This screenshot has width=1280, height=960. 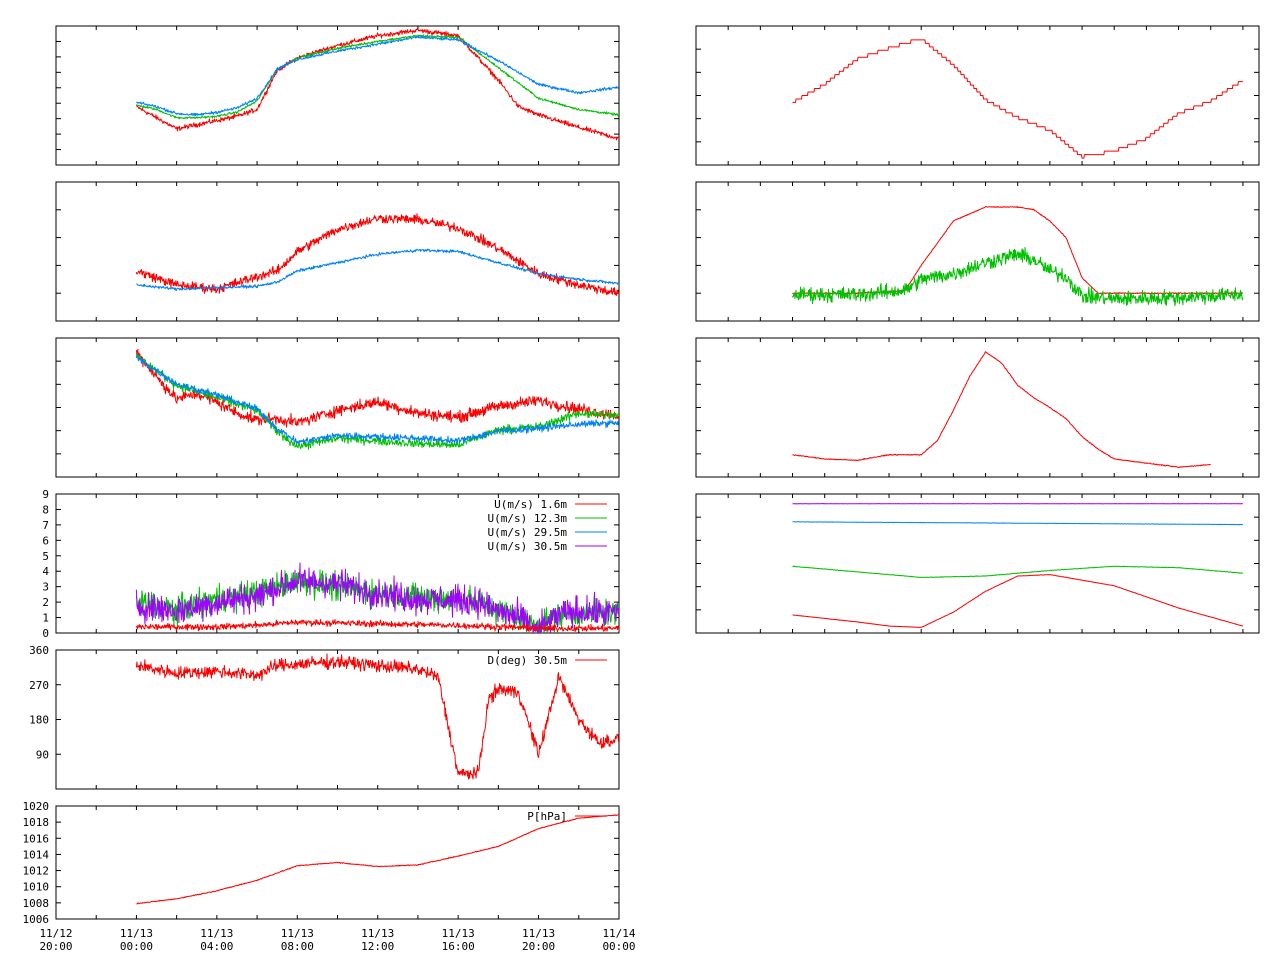 I want to click on humidity-profile-series-red, so click(x=377, y=254).